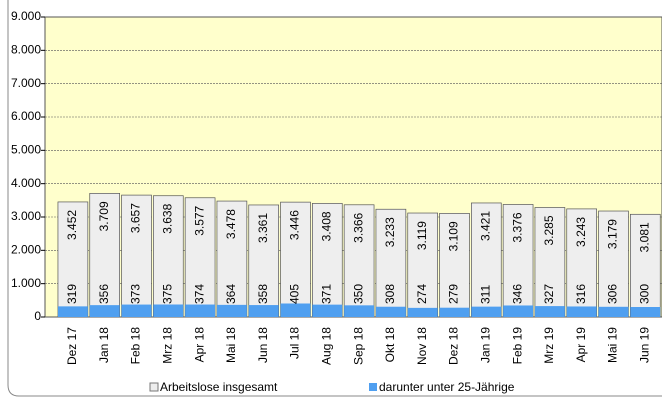 This screenshot has height=401, width=662. Describe the element at coordinates (263, 294) in the screenshot. I see `value-label: 358` at that location.